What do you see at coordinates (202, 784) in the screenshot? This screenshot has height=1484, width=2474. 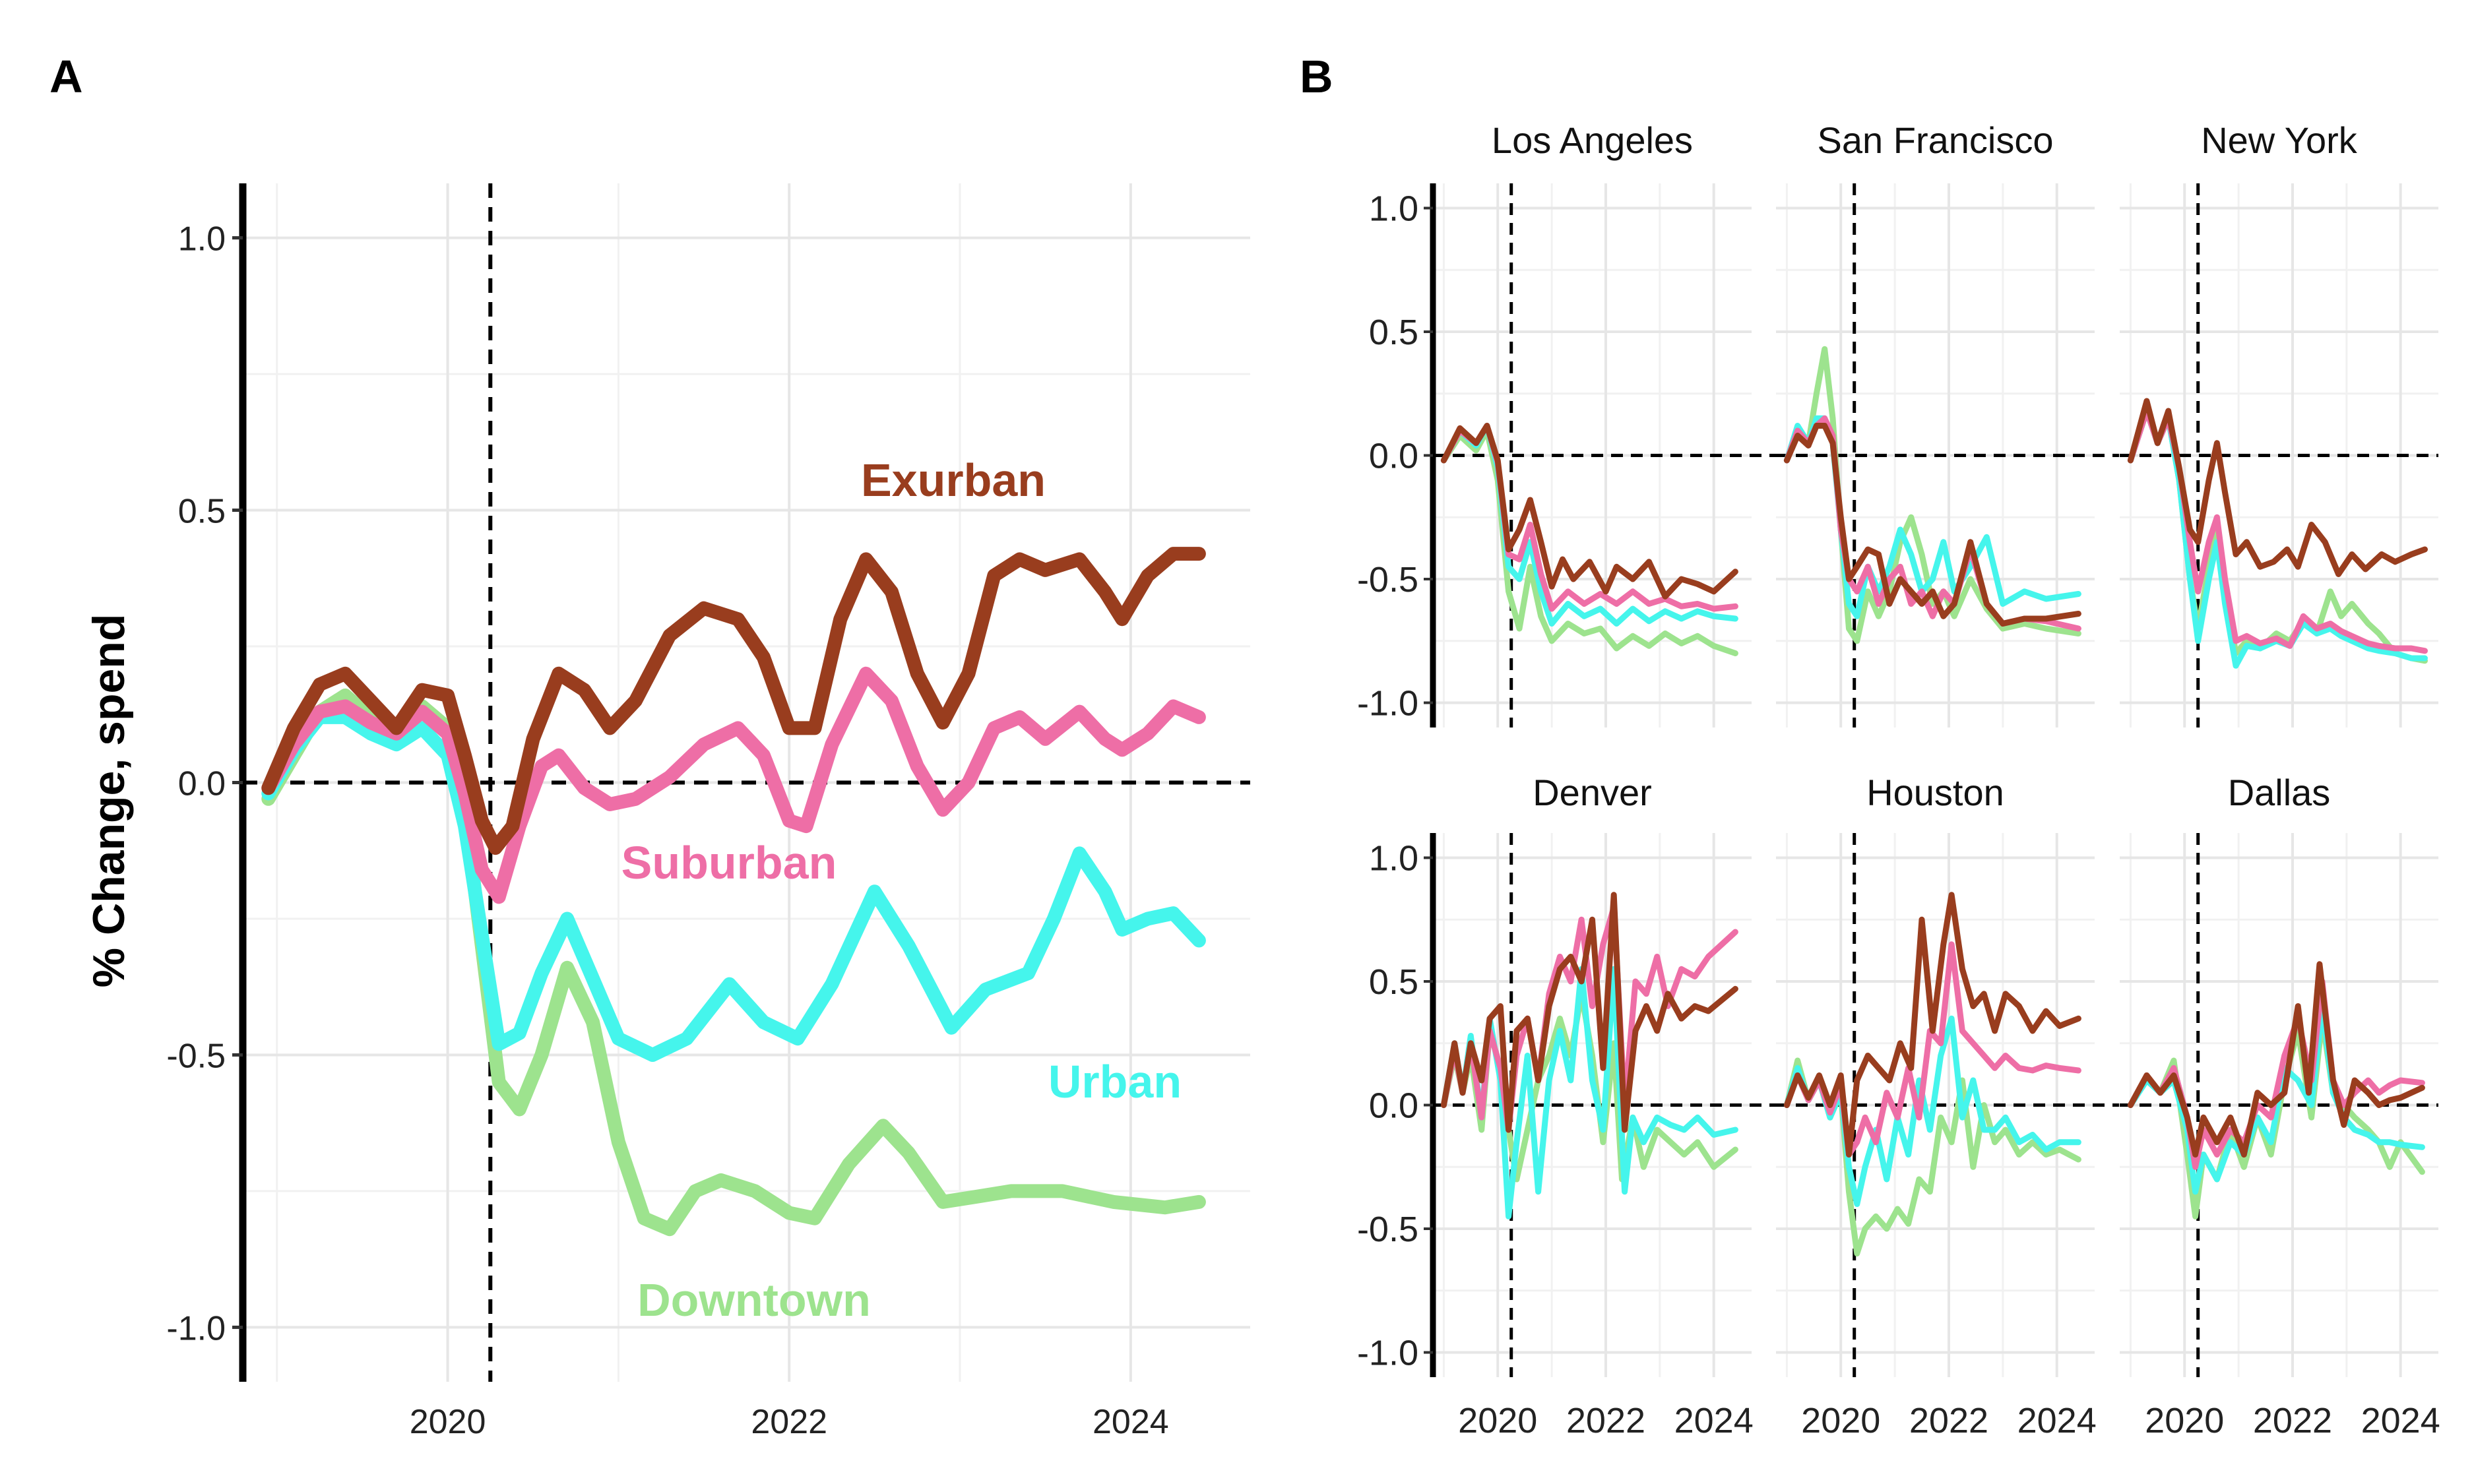 I see `panel-a-ytick-label: 0.0` at bounding box center [202, 784].